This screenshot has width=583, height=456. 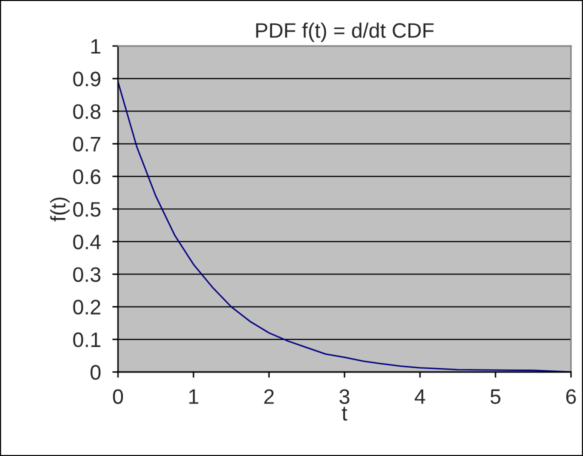 I want to click on x-tick-label: 3, so click(x=345, y=396).